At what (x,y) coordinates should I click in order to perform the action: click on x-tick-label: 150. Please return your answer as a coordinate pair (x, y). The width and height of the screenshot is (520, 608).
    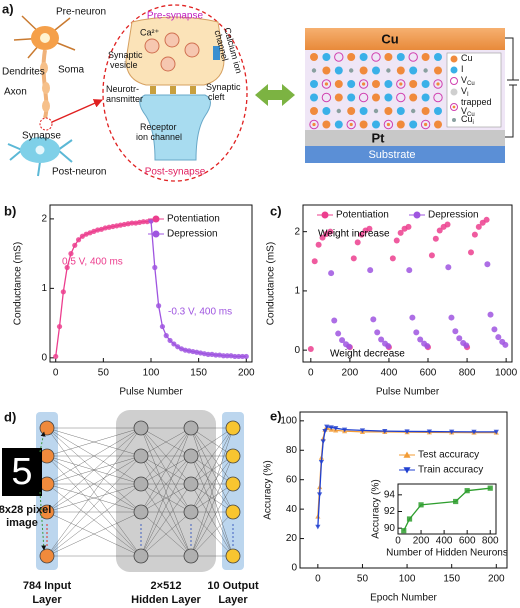
    Looking at the image, I should click on (198, 373).